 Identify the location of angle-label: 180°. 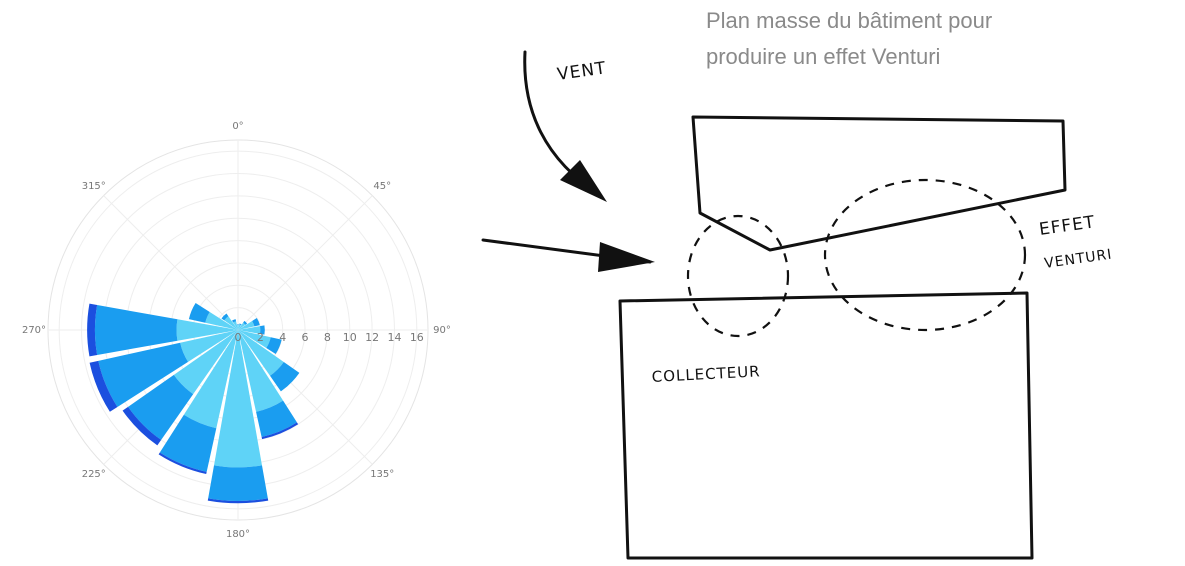
(238, 534).